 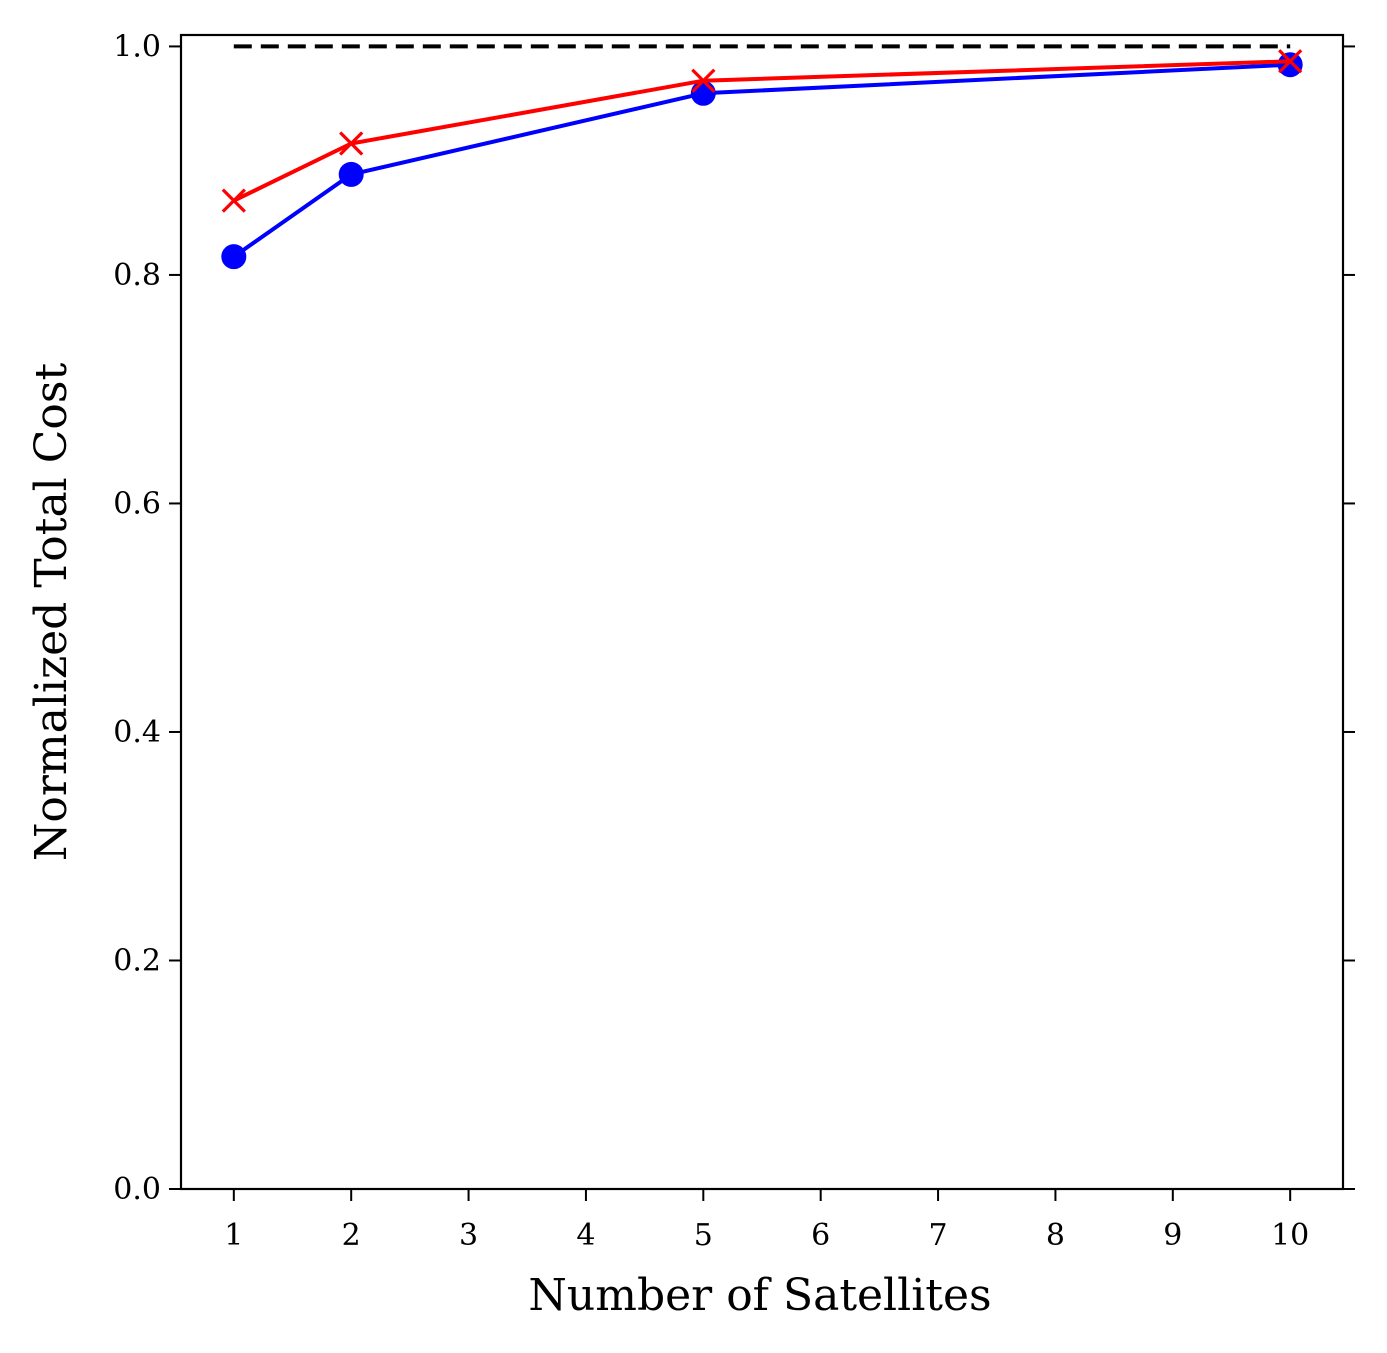 What do you see at coordinates (1290, 1235) in the screenshot?
I see `x-tick-label: 10` at bounding box center [1290, 1235].